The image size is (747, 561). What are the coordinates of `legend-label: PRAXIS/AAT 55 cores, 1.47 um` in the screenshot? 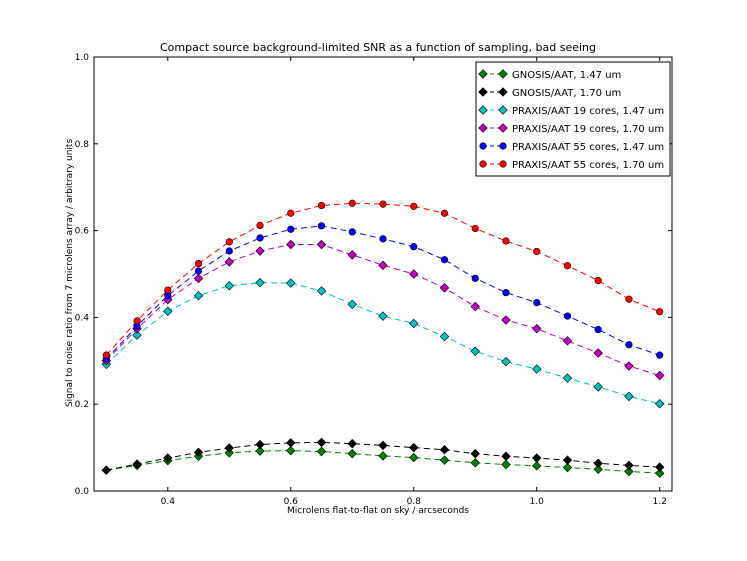 It's located at (588, 147).